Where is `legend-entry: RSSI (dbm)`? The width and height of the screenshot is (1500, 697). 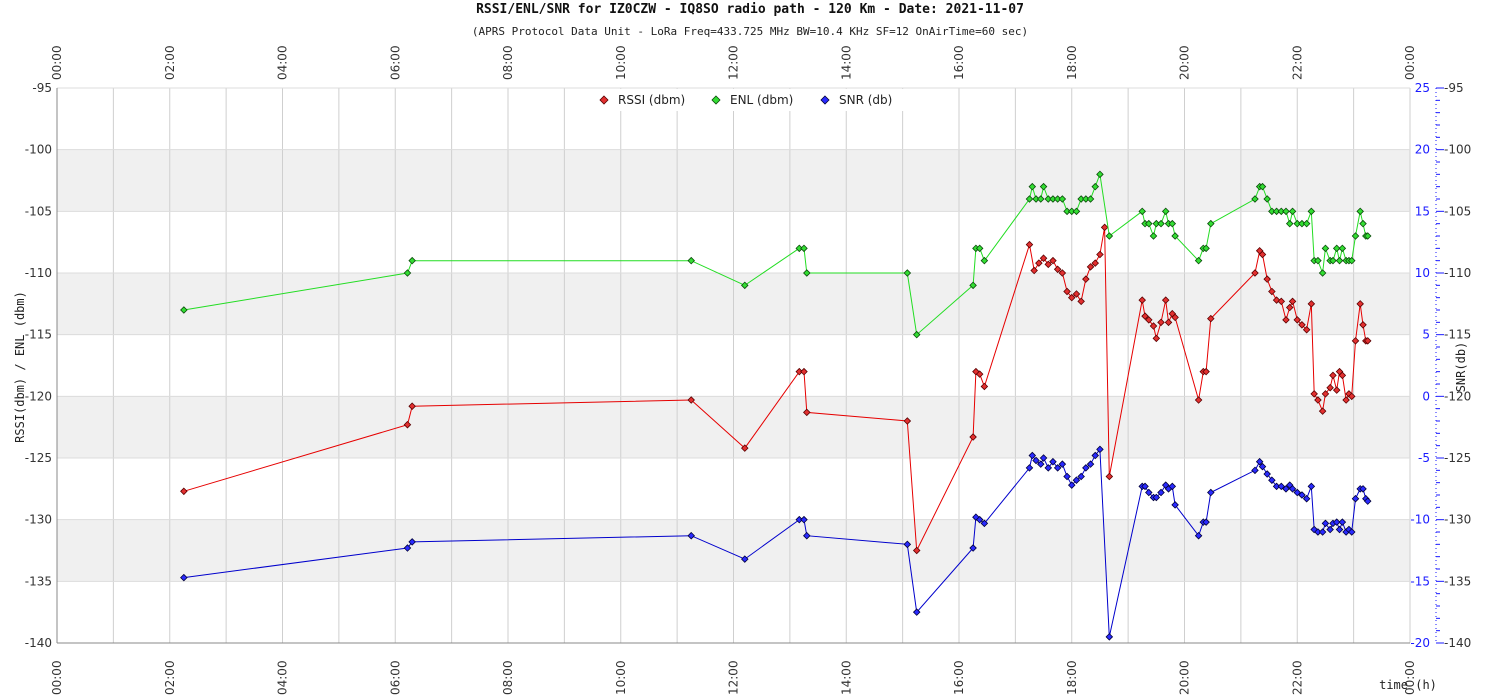
legend-entry: RSSI (dbm) is located at coordinates (651, 100).